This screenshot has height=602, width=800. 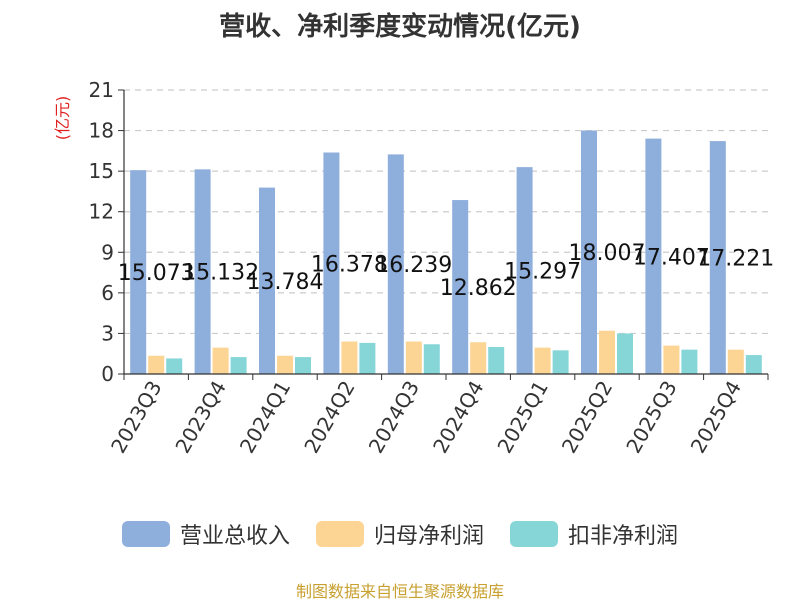 What do you see at coordinates (156, 273) in the screenshot?
I see `data-label-revenue: 15.073` at bounding box center [156, 273].